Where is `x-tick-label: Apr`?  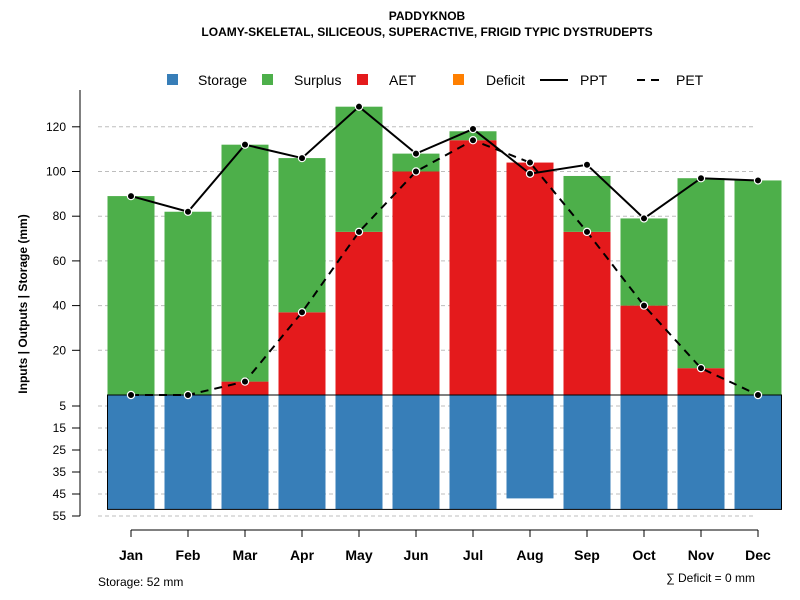
x-tick-label: Apr is located at coordinates (302, 555).